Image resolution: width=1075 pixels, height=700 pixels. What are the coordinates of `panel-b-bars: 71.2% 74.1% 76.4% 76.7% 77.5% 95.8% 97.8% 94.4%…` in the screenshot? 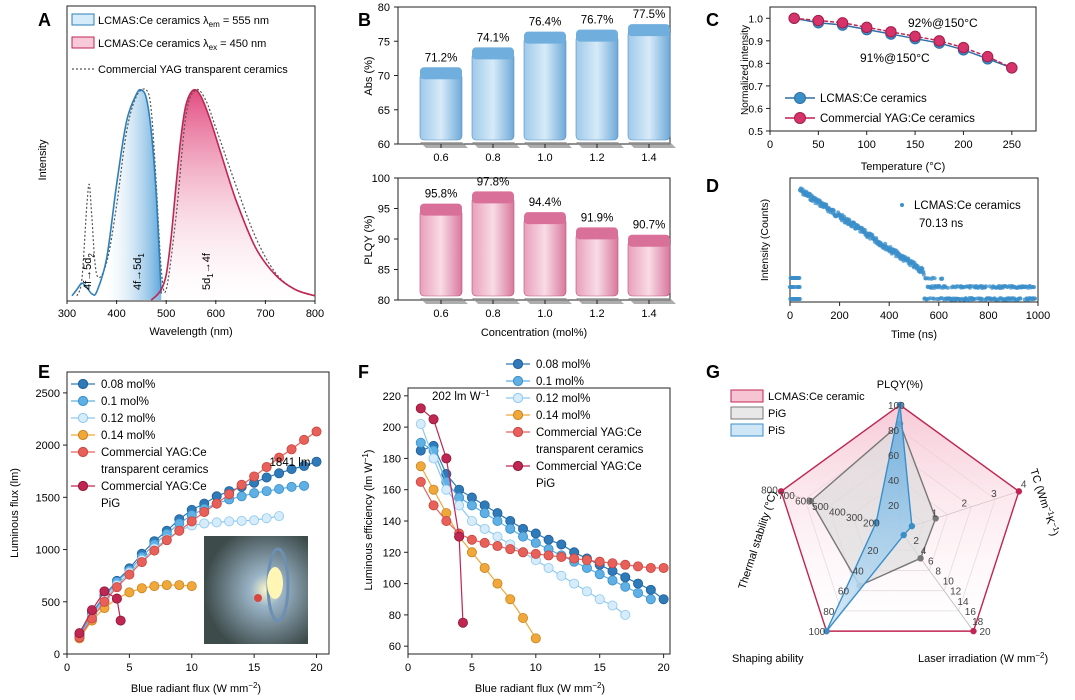 It's located at (547, 156).